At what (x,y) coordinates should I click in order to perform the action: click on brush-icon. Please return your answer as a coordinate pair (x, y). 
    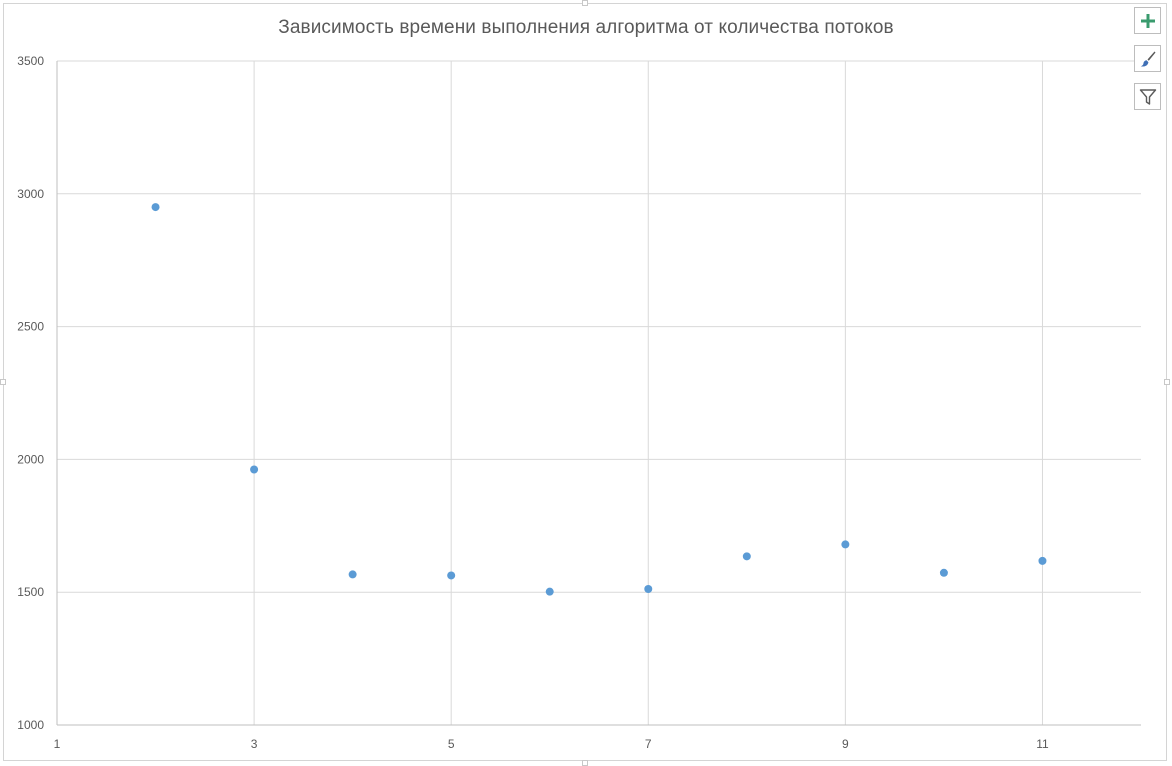
    Looking at the image, I should click on (1147, 59).